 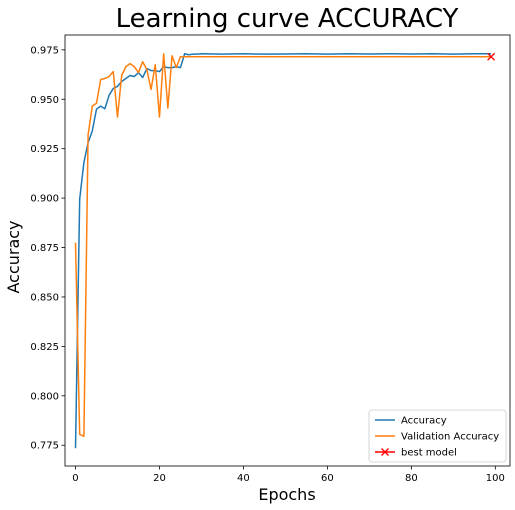 What do you see at coordinates (287, 19) in the screenshot?
I see `chart-title: Learning curve ACCURACY` at bounding box center [287, 19].